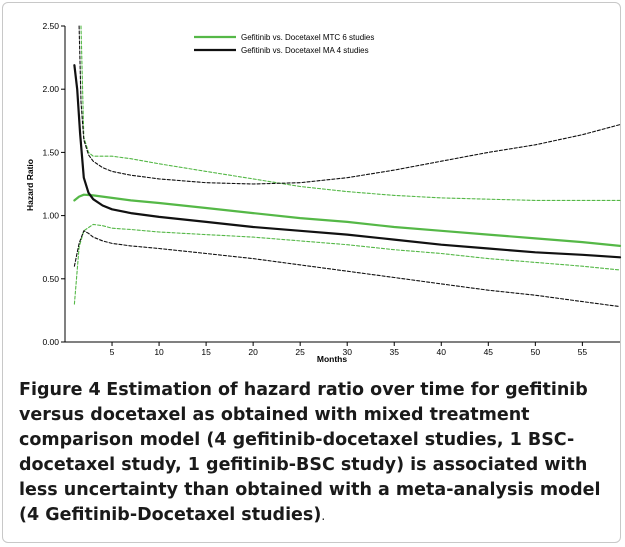 The width and height of the screenshot is (625, 547). I want to click on x-tick-label: 40, so click(442, 352).